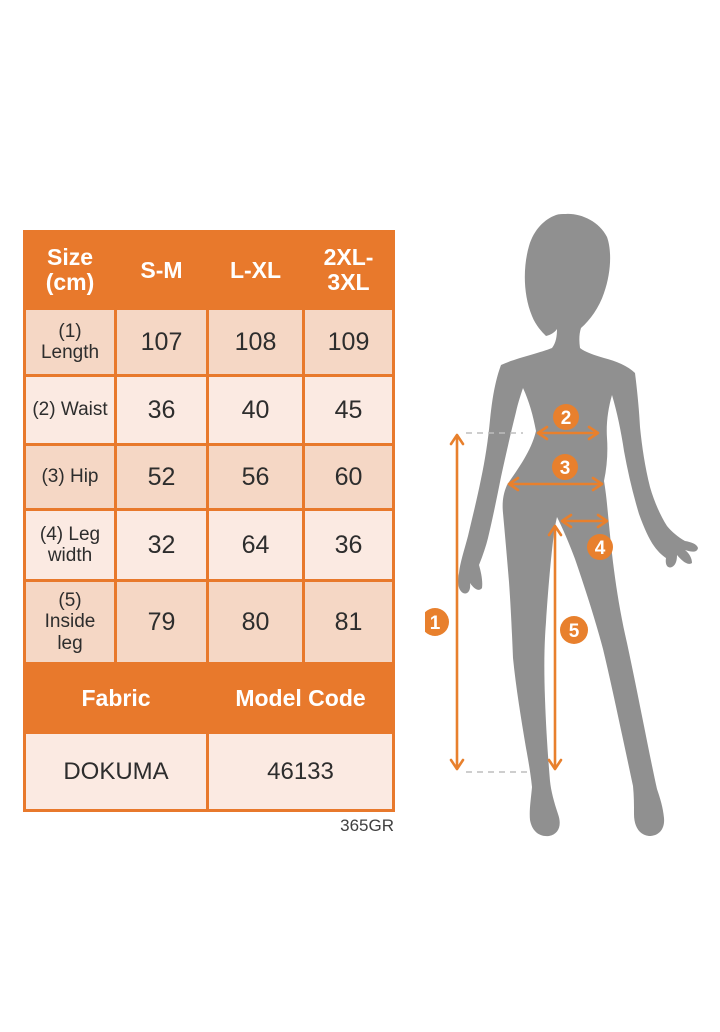 The height and width of the screenshot is (1032, 720). What do you see at coordinates (161, 342) in the screenshot?
I see `value-length-s-m: 107` at bounding box center [161, 342].